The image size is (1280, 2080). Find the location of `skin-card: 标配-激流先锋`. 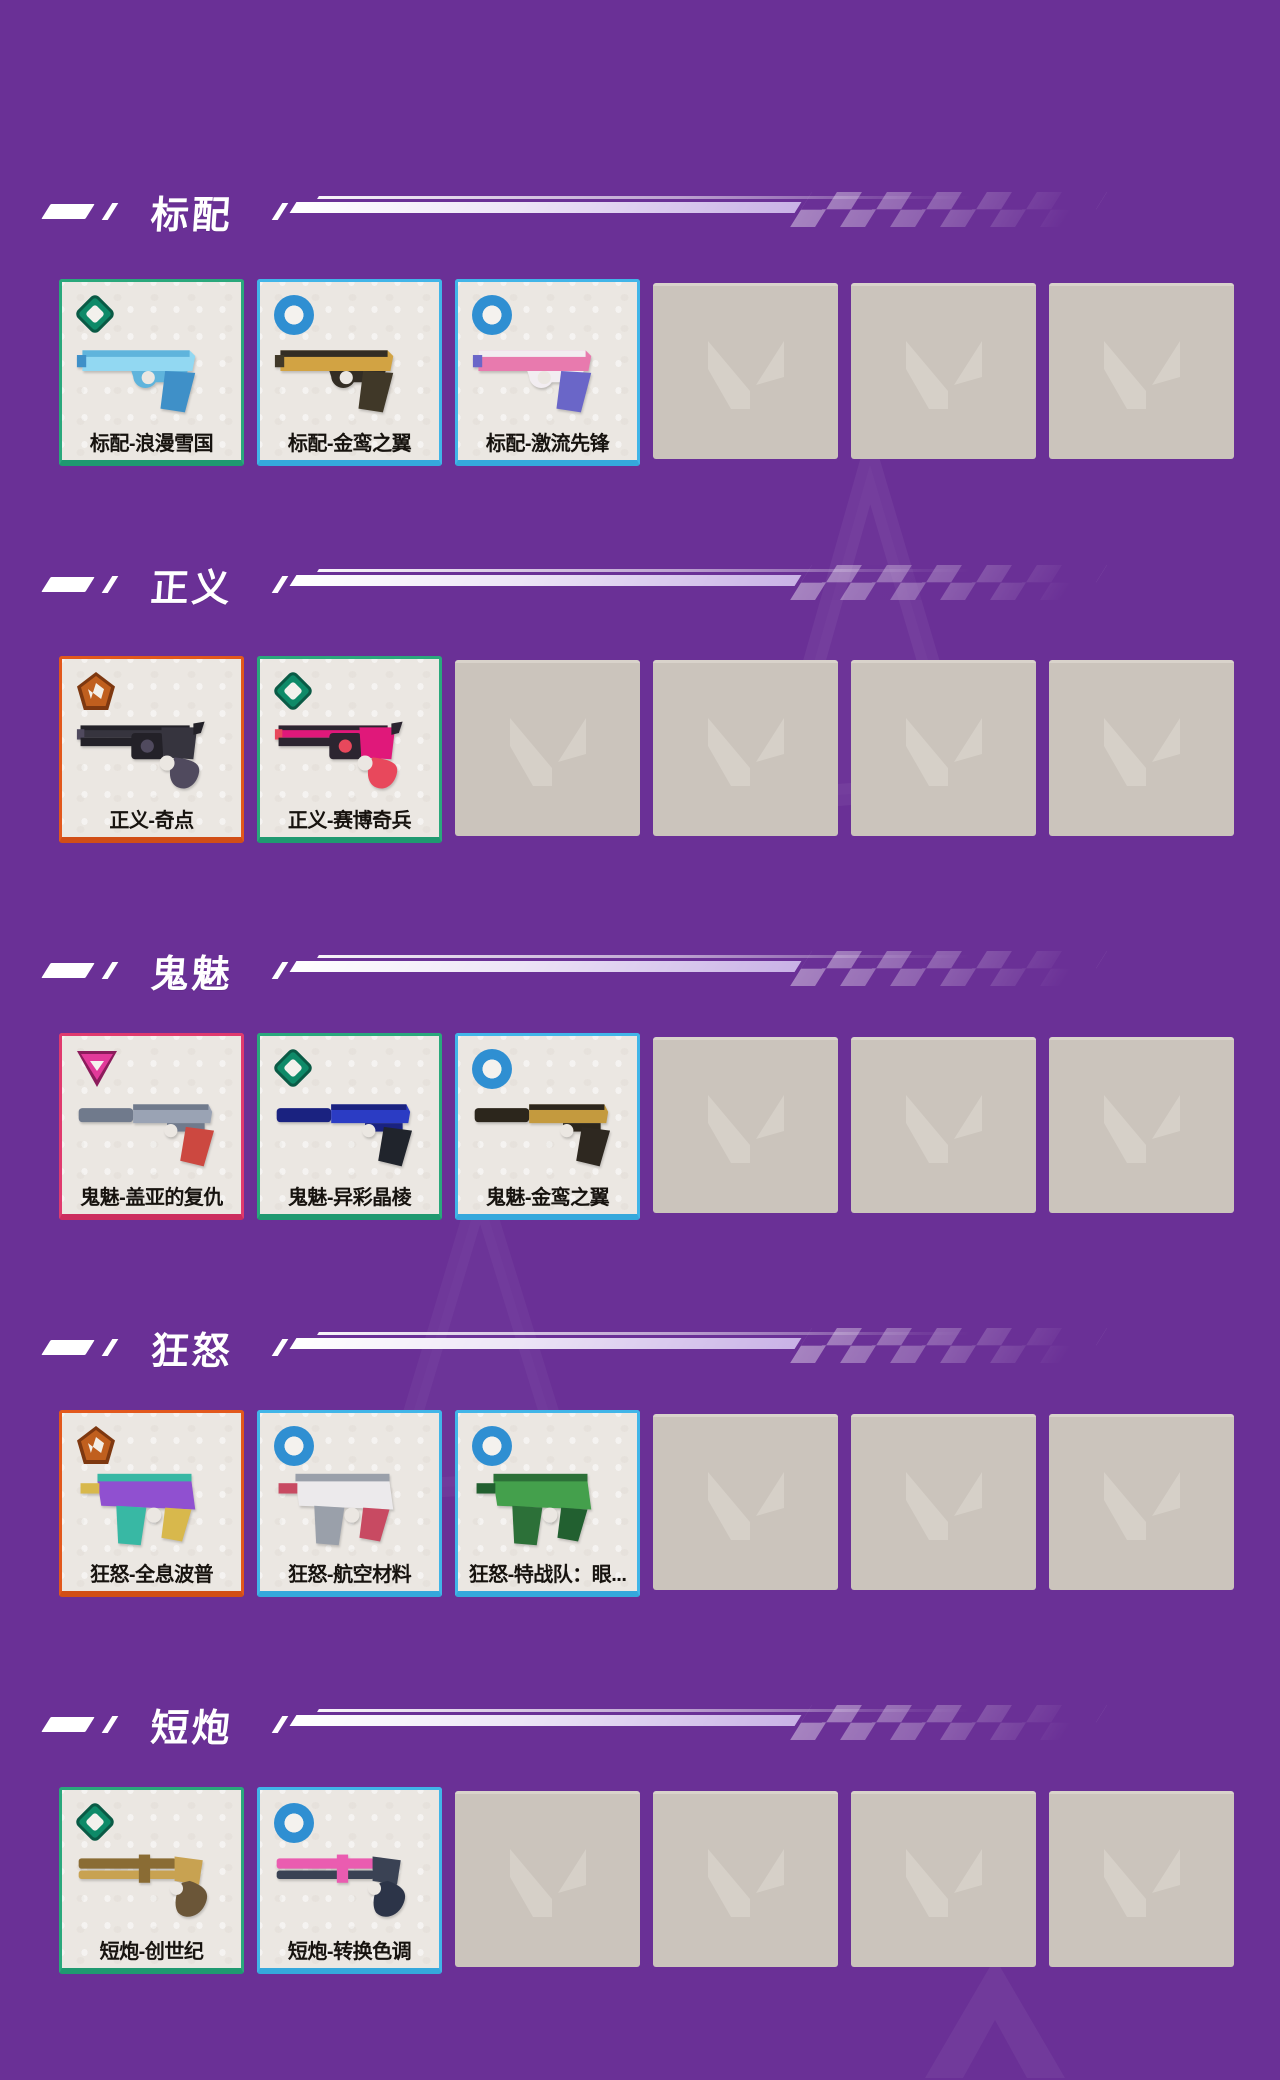

skin-card: 标配-激流先锋 is located at coordinates (547, 372).